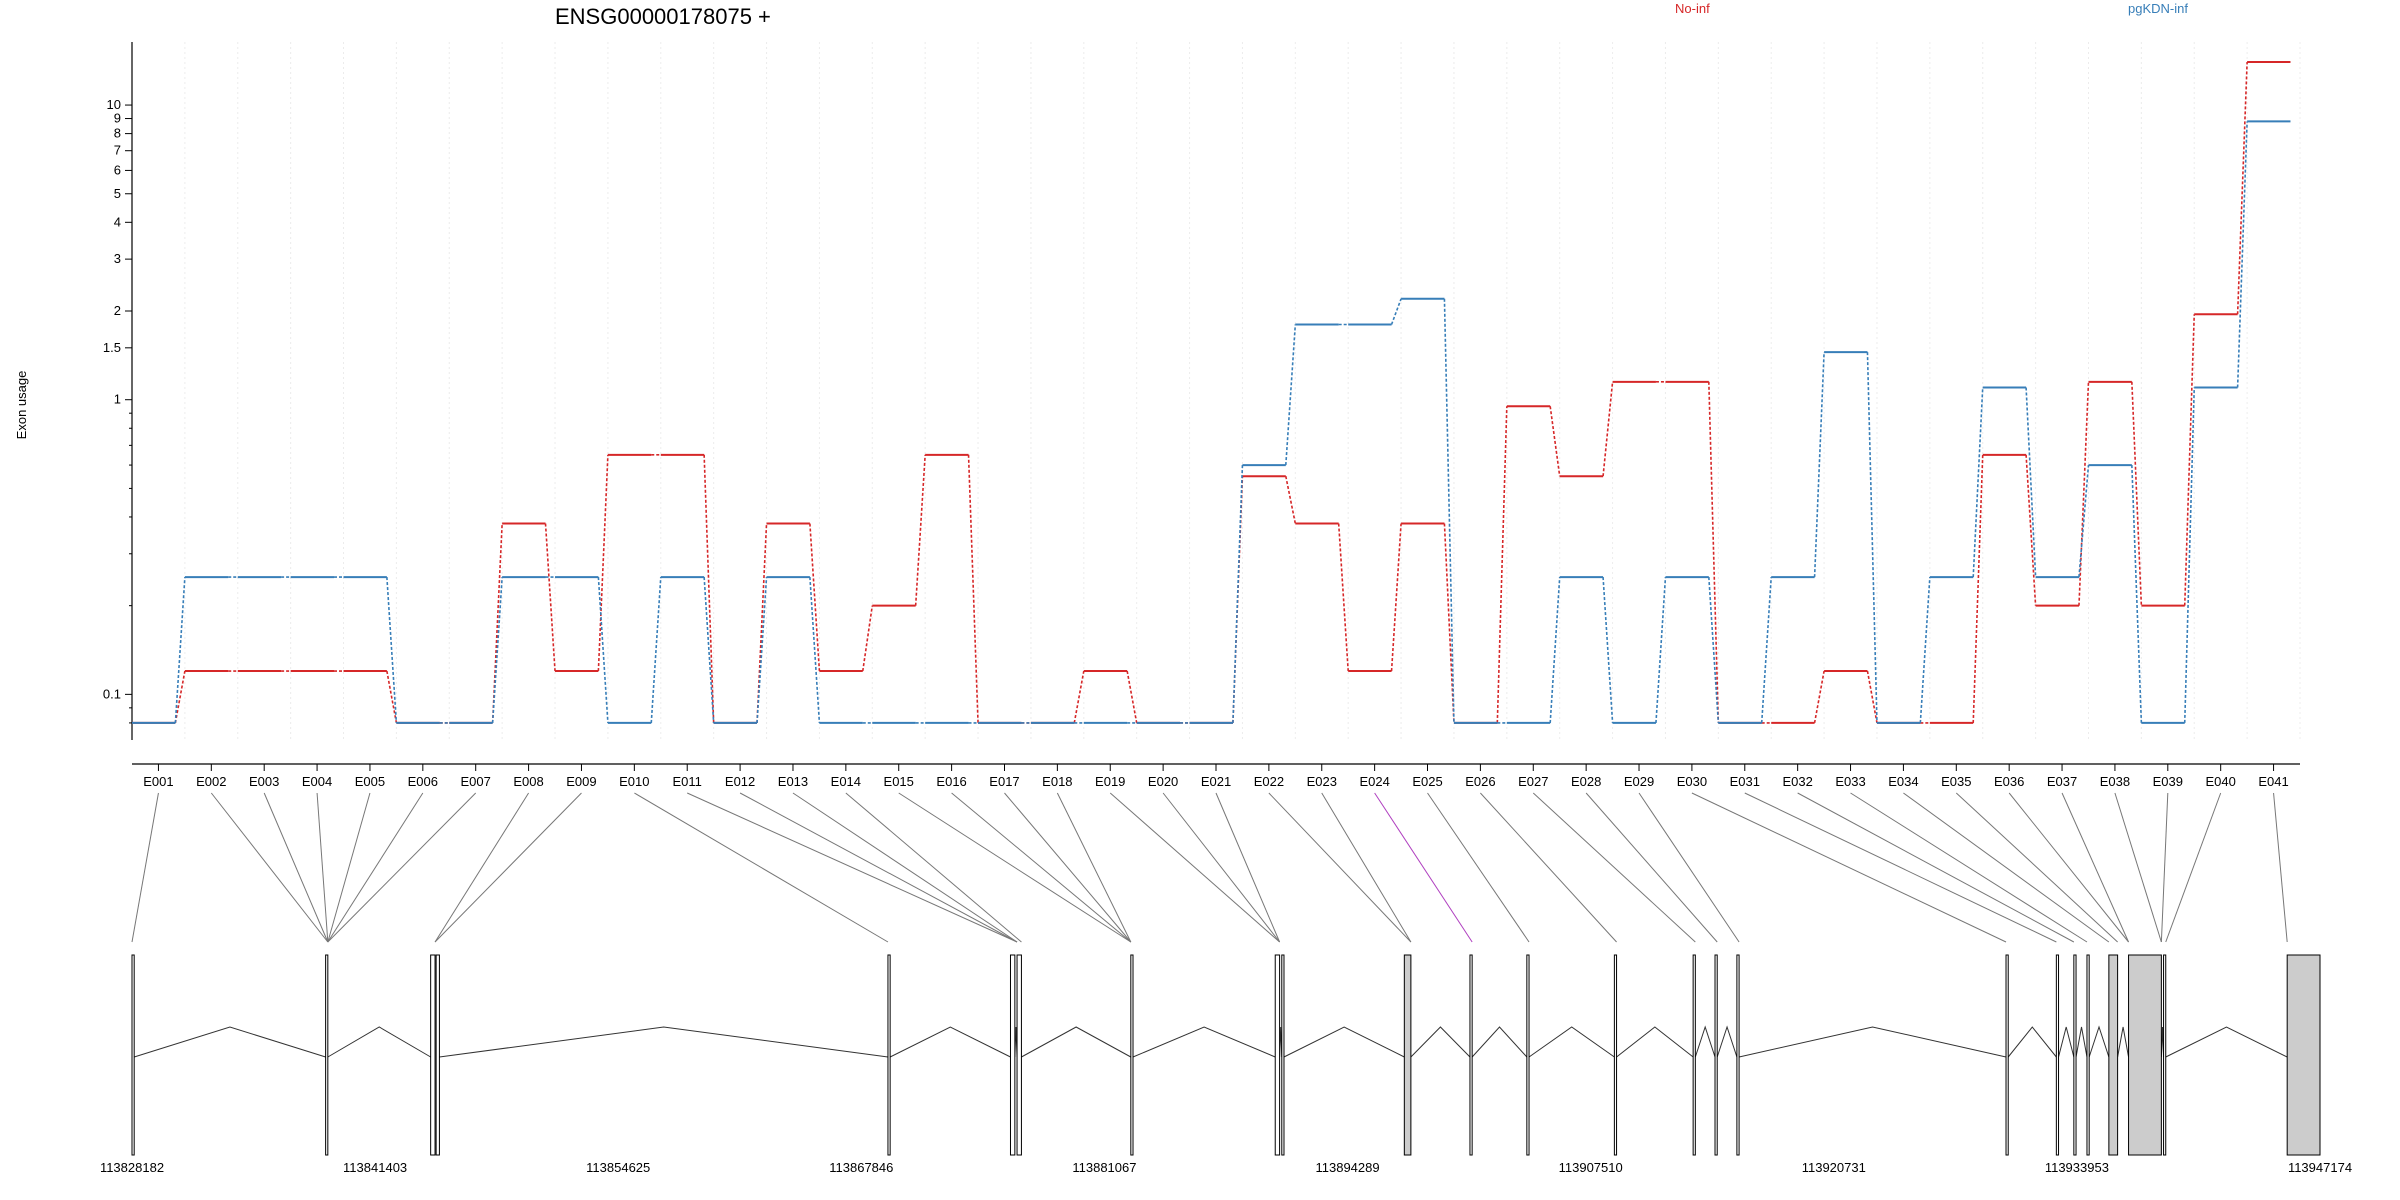 This screenshot has height=1200, width=2400. Describe the element at coordinates (117, 193) in the screenshot. I see `y-tick-label: 5` at that location.